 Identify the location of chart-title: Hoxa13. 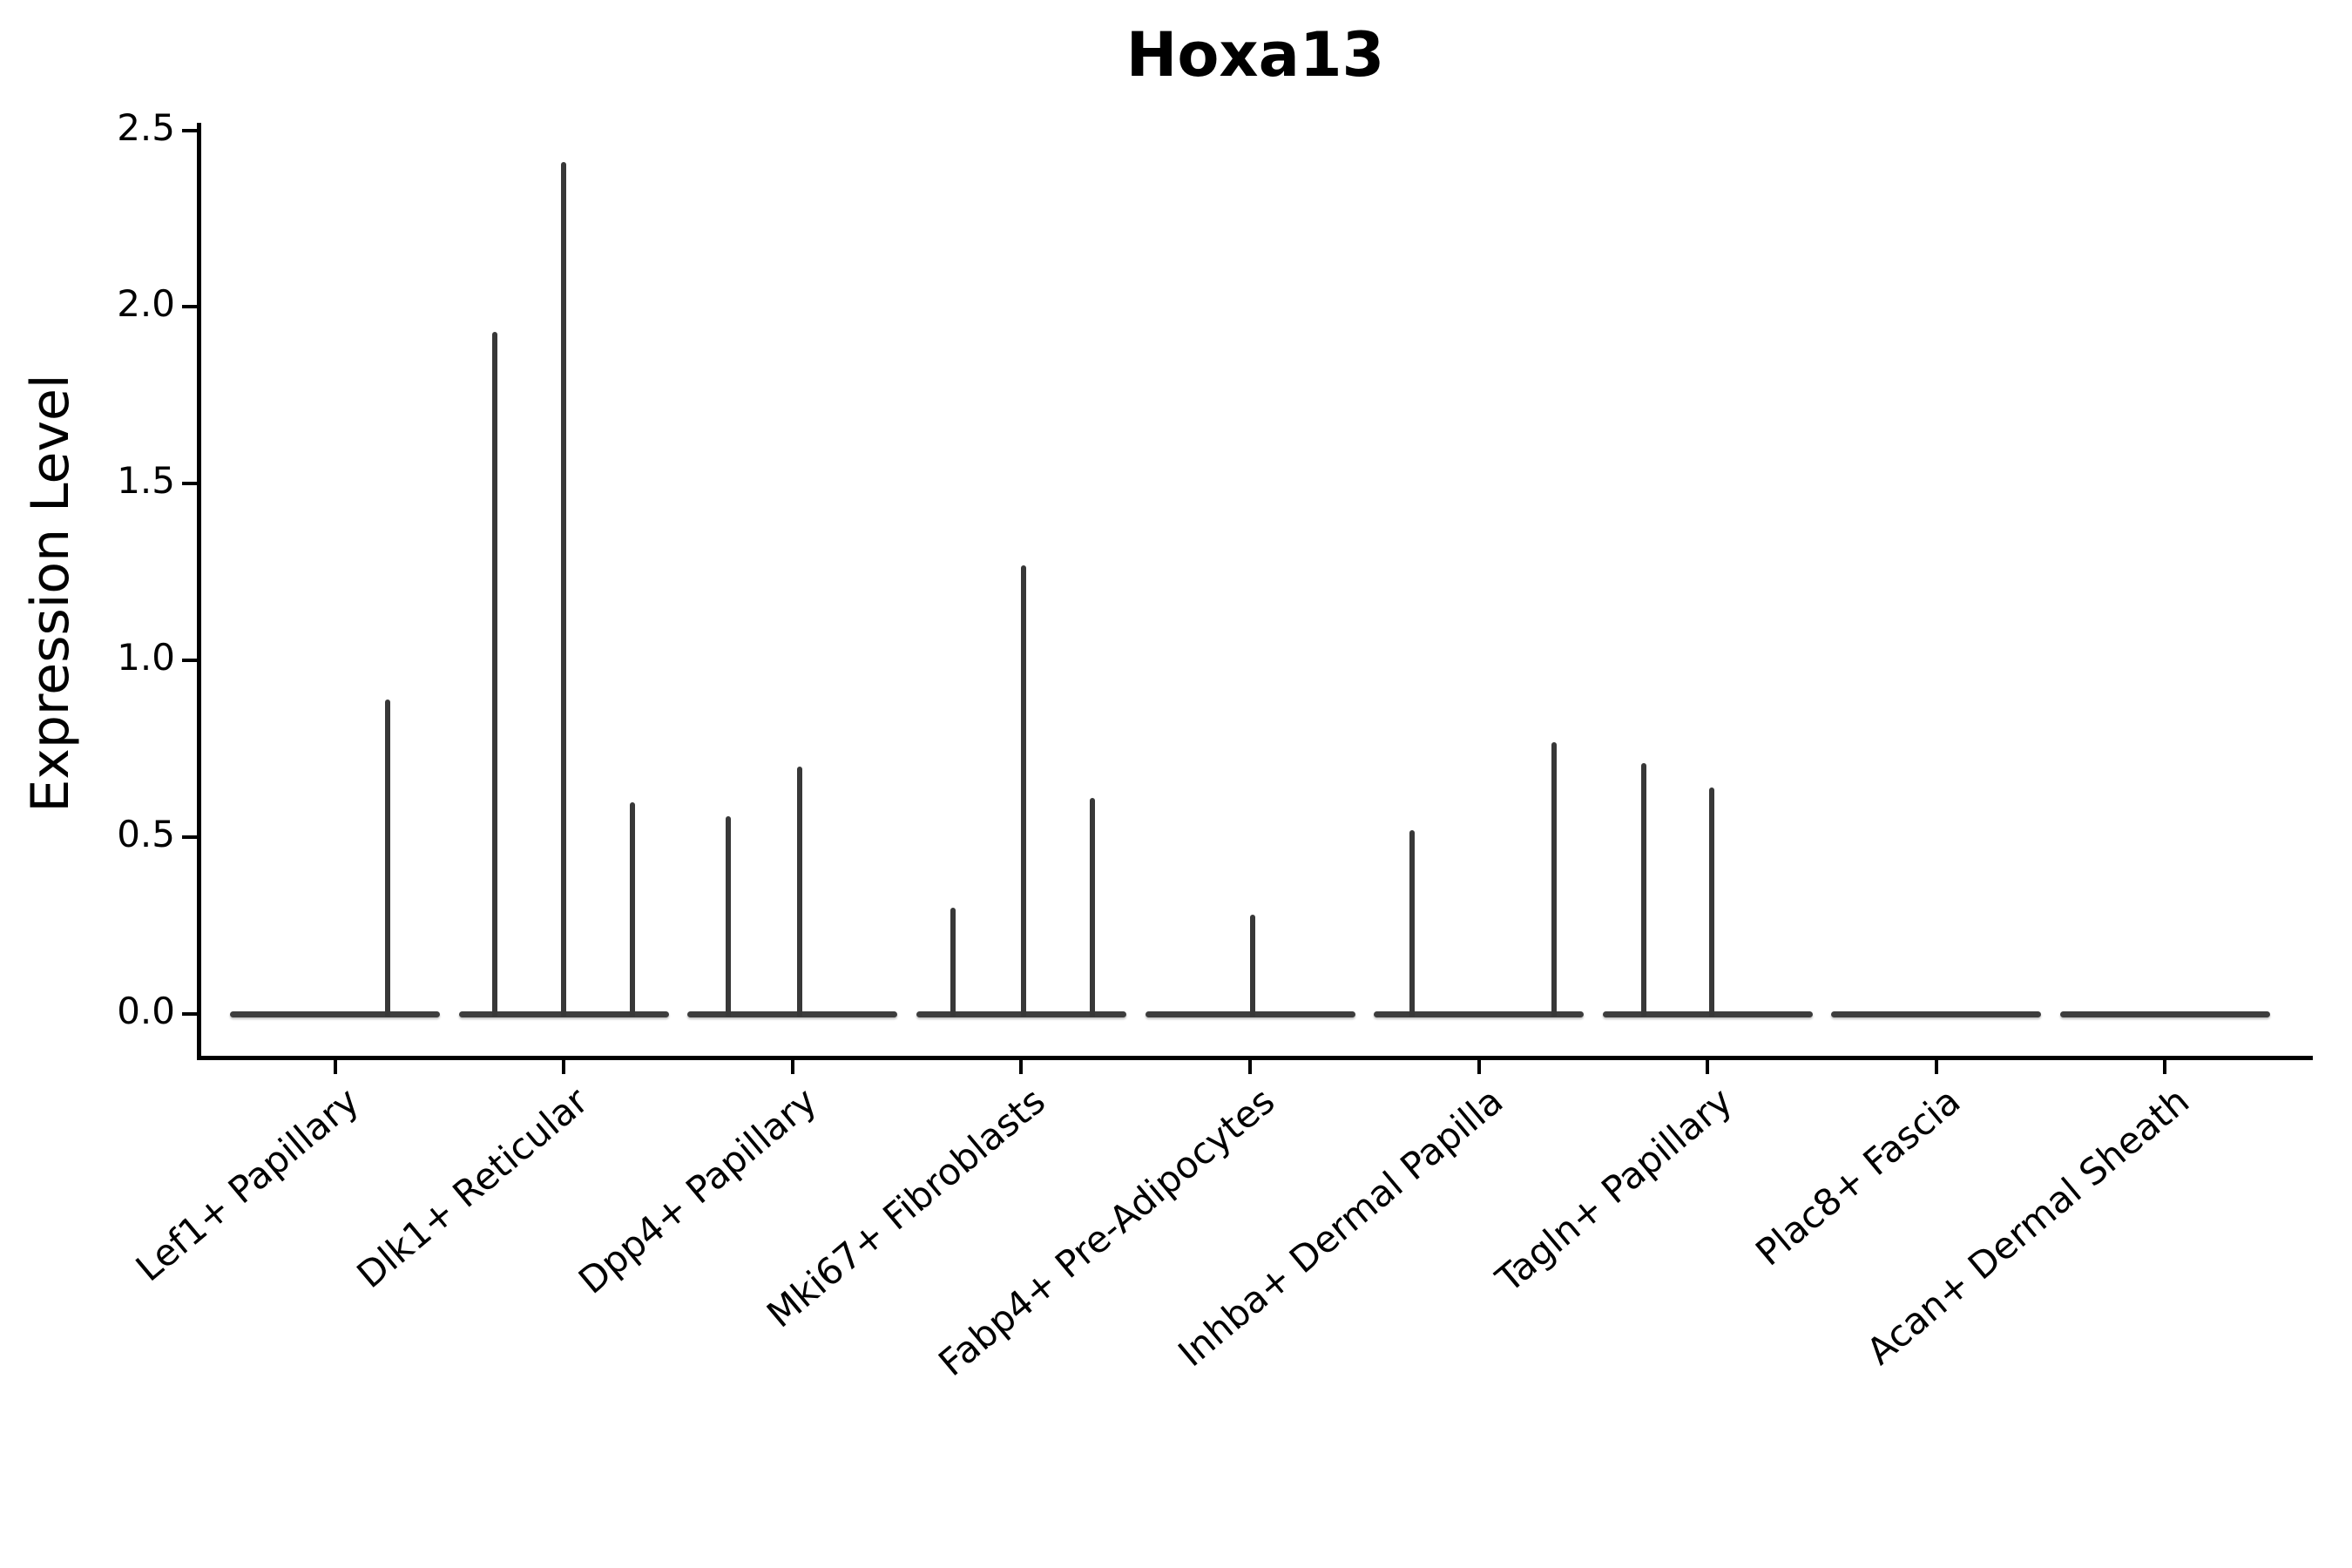
(1255, 55).